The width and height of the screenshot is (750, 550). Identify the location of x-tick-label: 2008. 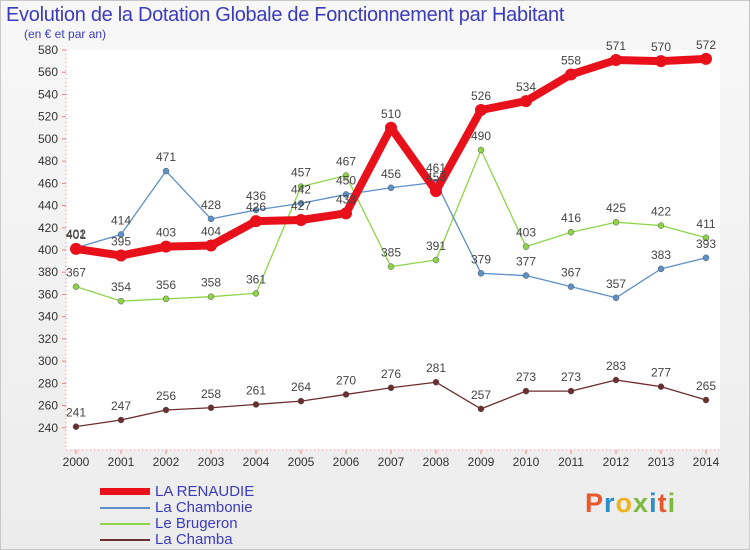
(436, 462).